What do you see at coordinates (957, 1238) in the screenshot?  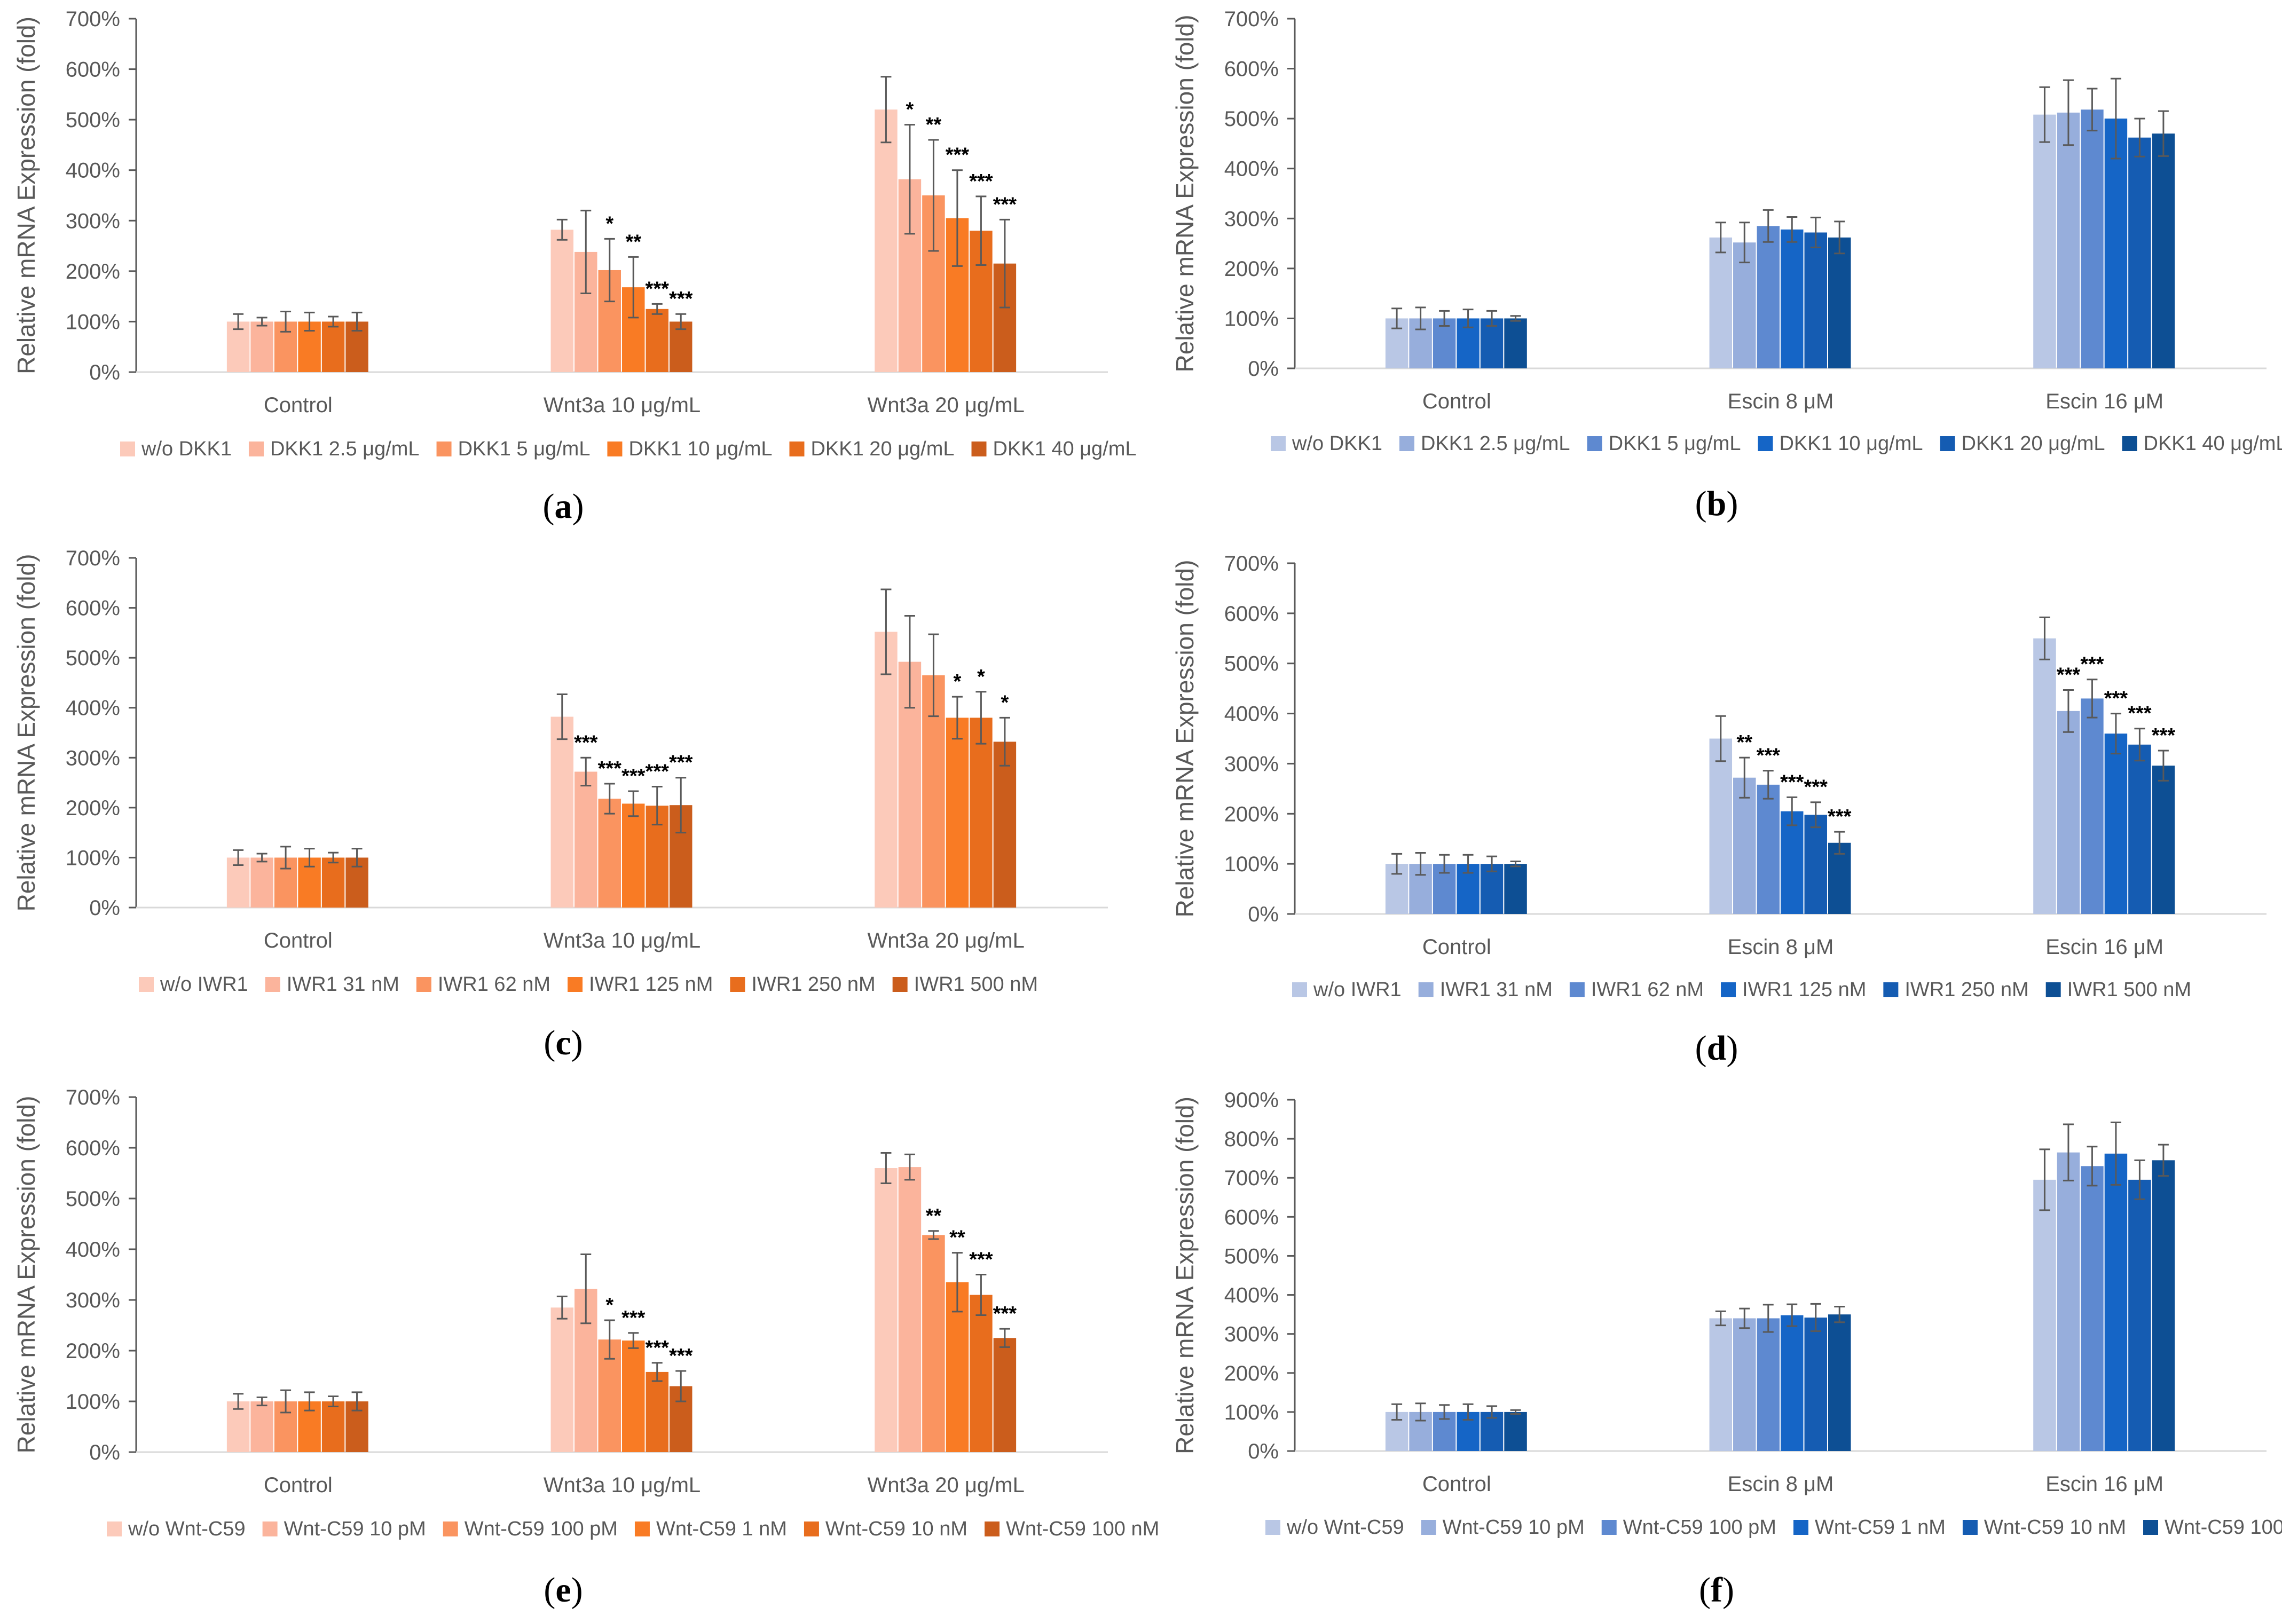 I see `significance-mark: **` at bounding box center [957, 1238].